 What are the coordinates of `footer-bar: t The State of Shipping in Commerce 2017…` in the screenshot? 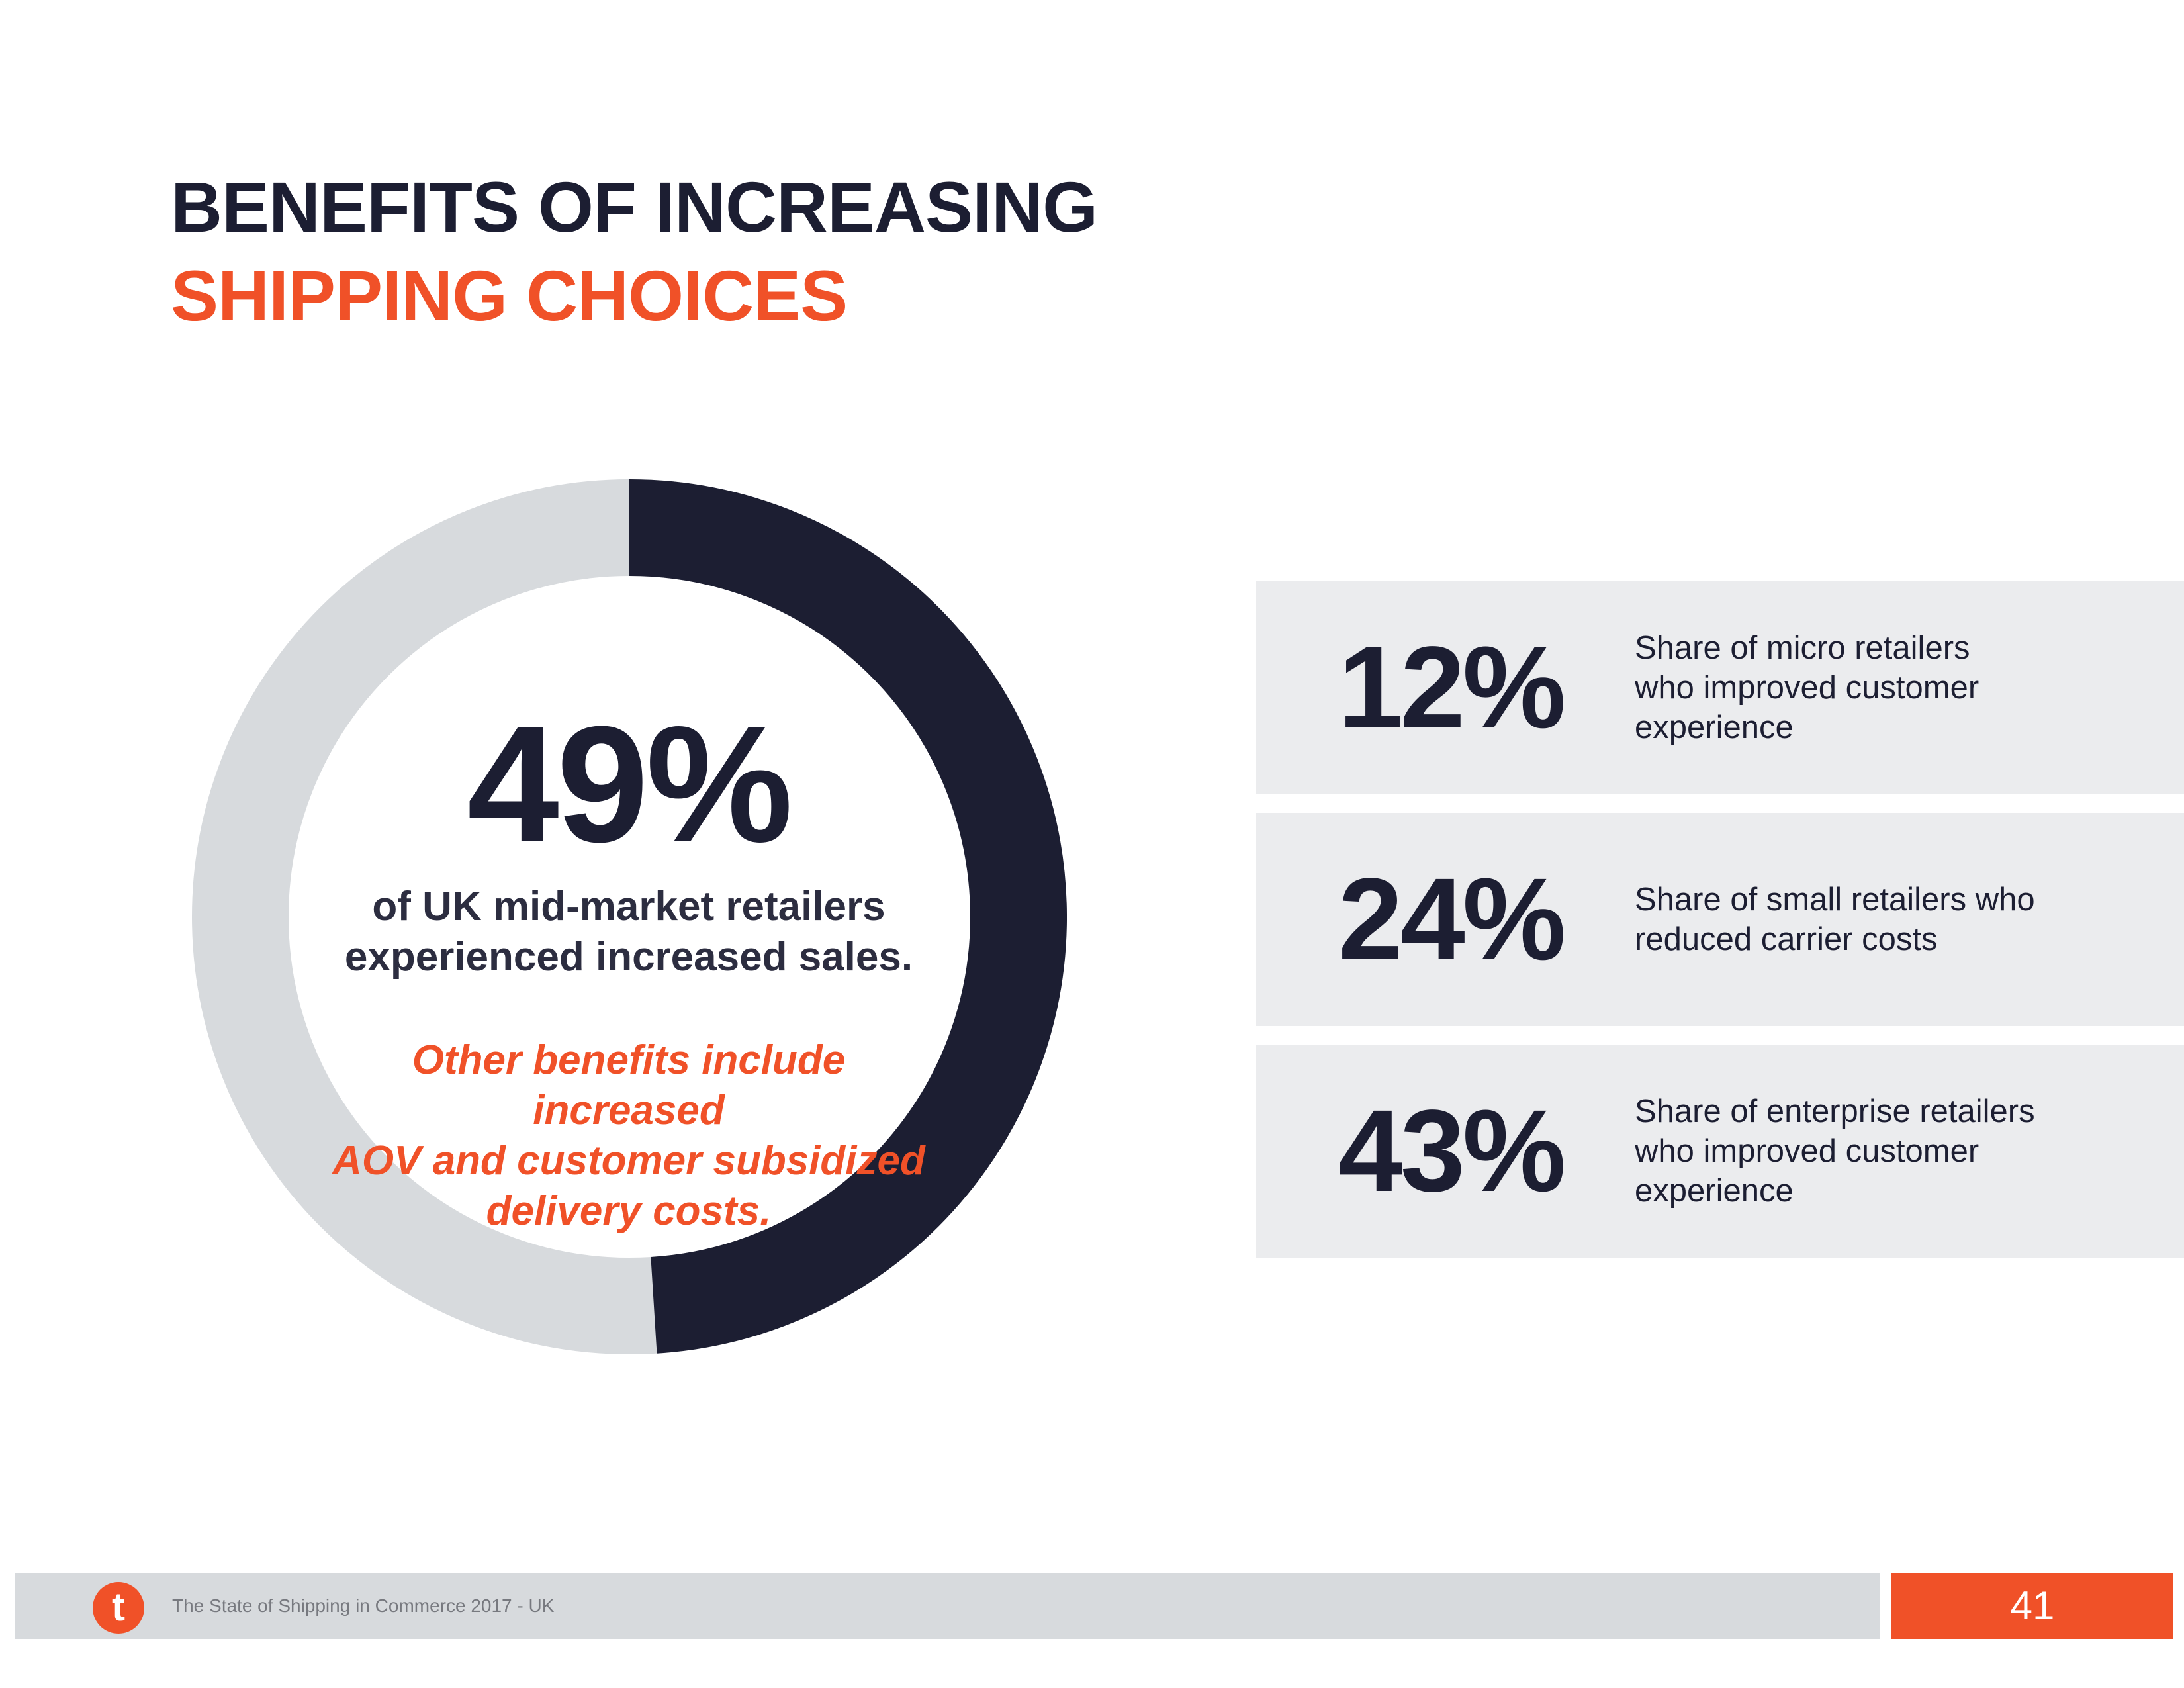 It's located at (947, 1606).